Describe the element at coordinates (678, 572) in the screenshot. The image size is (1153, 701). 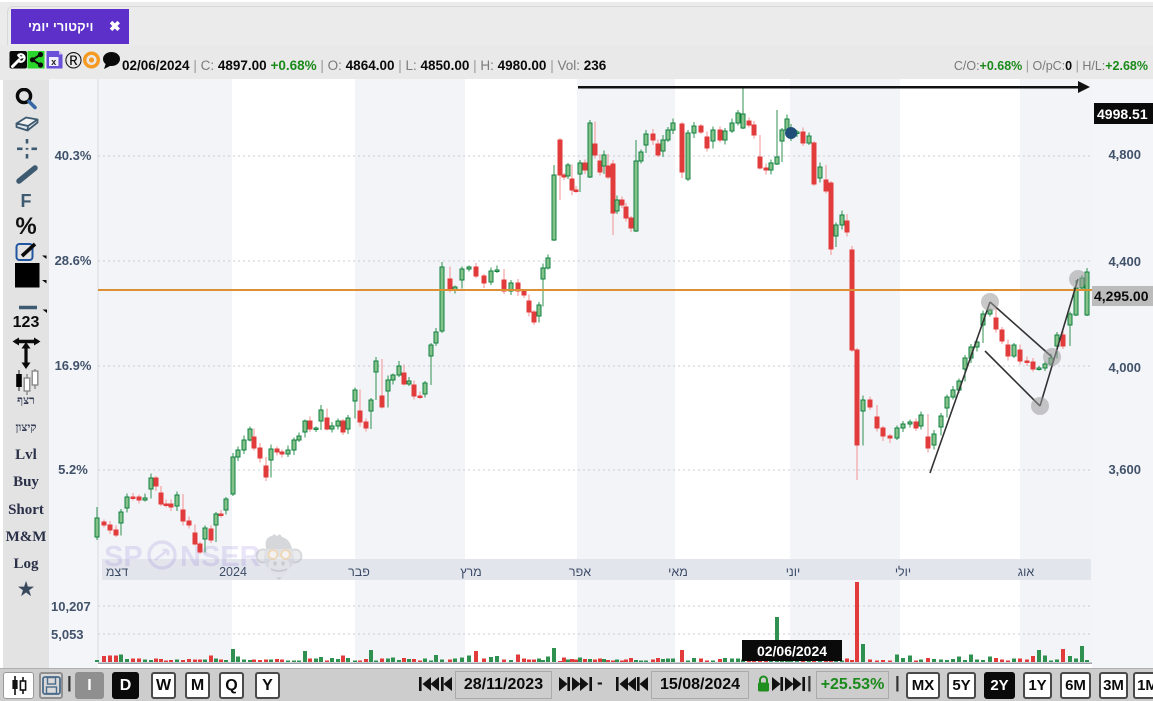
I see `svg-text: מאי` at that location.